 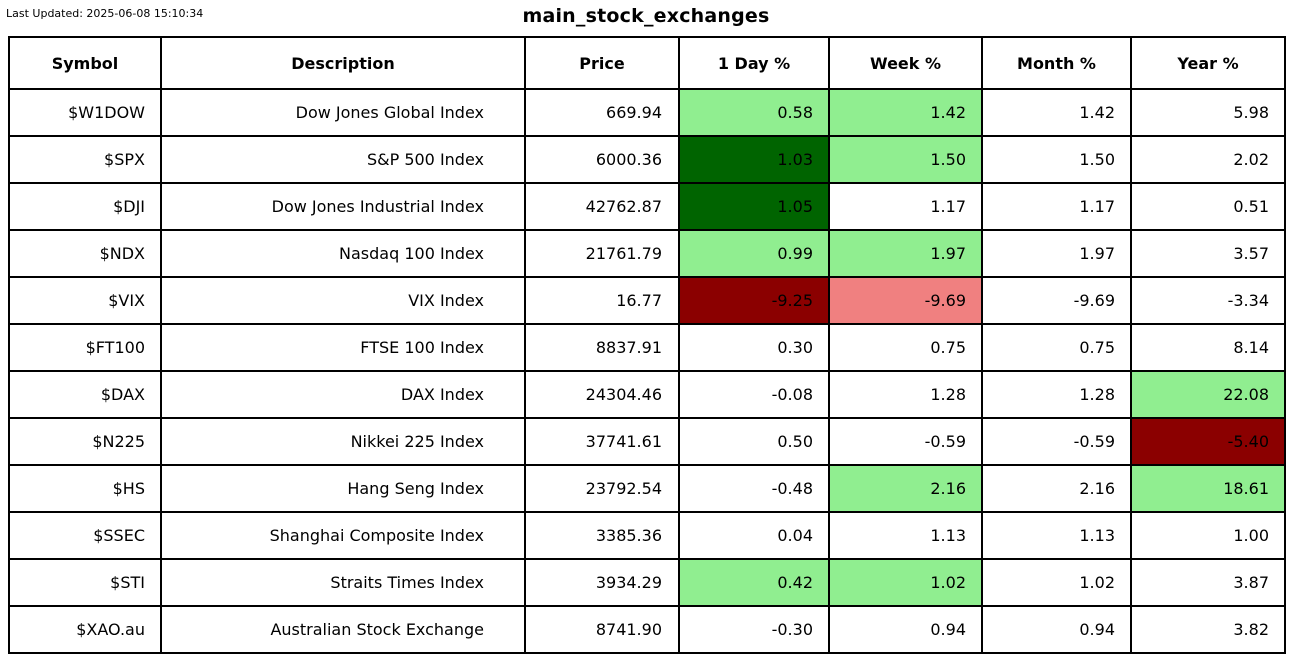 What do you see at coordinates (343, 394) in the screenshot?
I see `cell-description: DAX Index` at bounding box center [343, 394].